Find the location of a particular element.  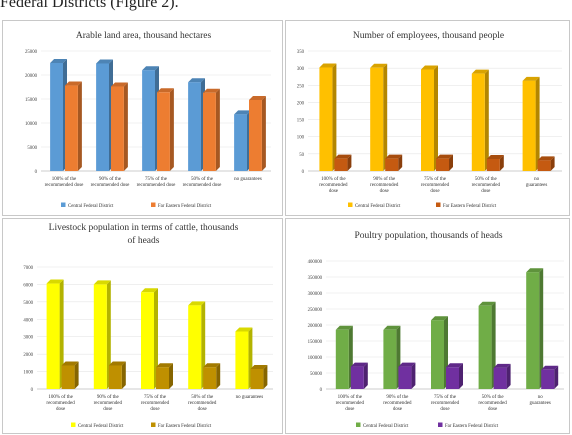

y-tick-label: 4000 is located at coordinates (28, 320).